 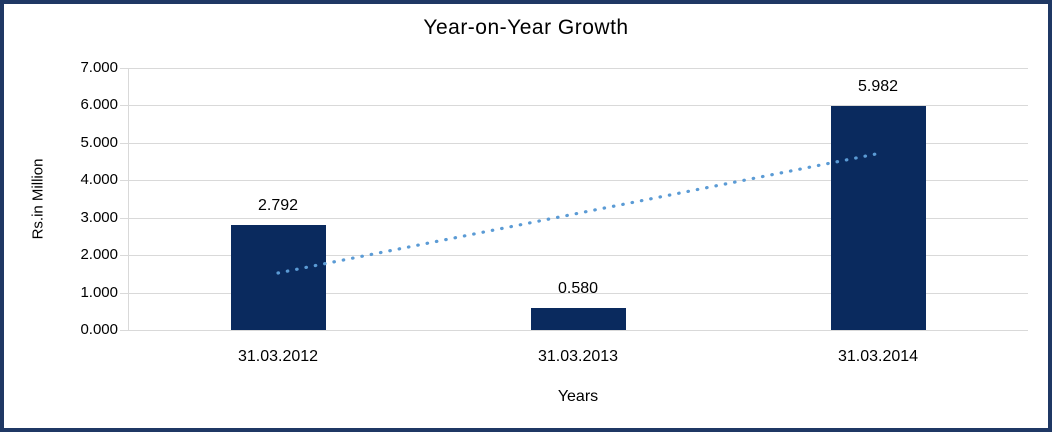 What do you see at coordinates (278, 356) in the screenshot?
I see `x-axis-category-label: 31.03.2012` at bounding box center [278, 356].